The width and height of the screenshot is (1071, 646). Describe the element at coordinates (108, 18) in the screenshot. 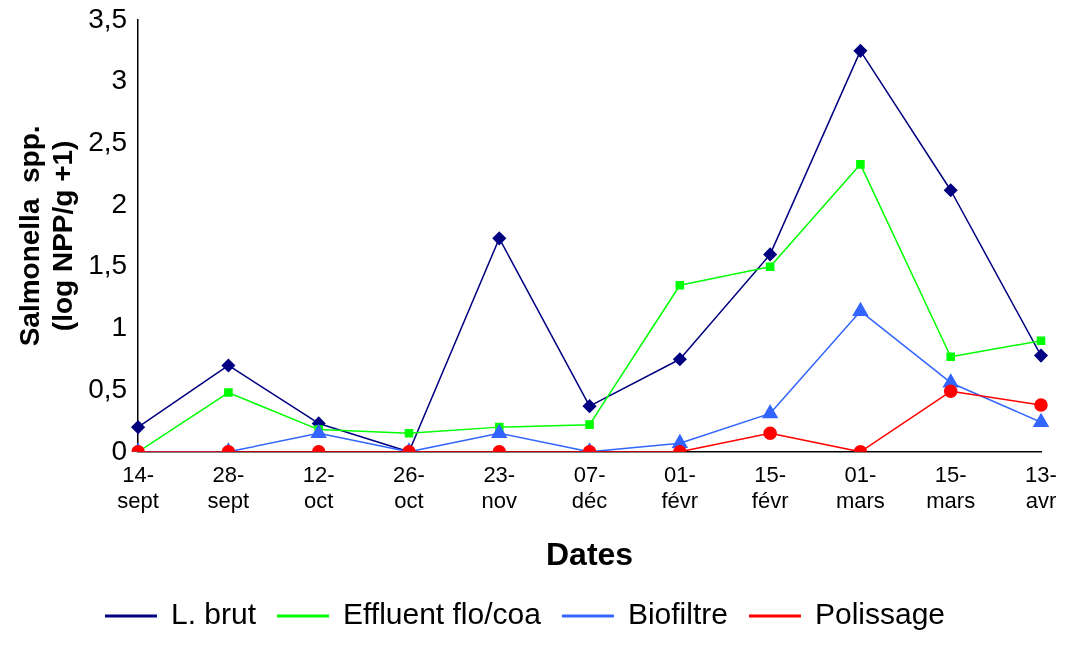

I see `y-tick-label: 3,5` at that location.